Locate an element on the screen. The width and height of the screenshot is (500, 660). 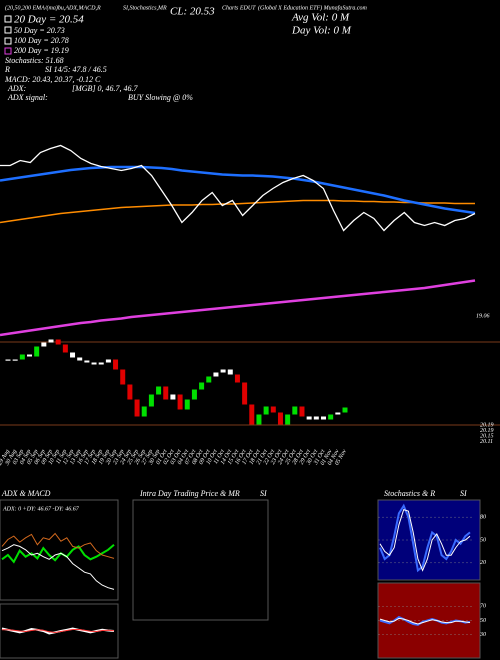
studies: SI,Stochastics,MR is located at coordinates (145, 8).